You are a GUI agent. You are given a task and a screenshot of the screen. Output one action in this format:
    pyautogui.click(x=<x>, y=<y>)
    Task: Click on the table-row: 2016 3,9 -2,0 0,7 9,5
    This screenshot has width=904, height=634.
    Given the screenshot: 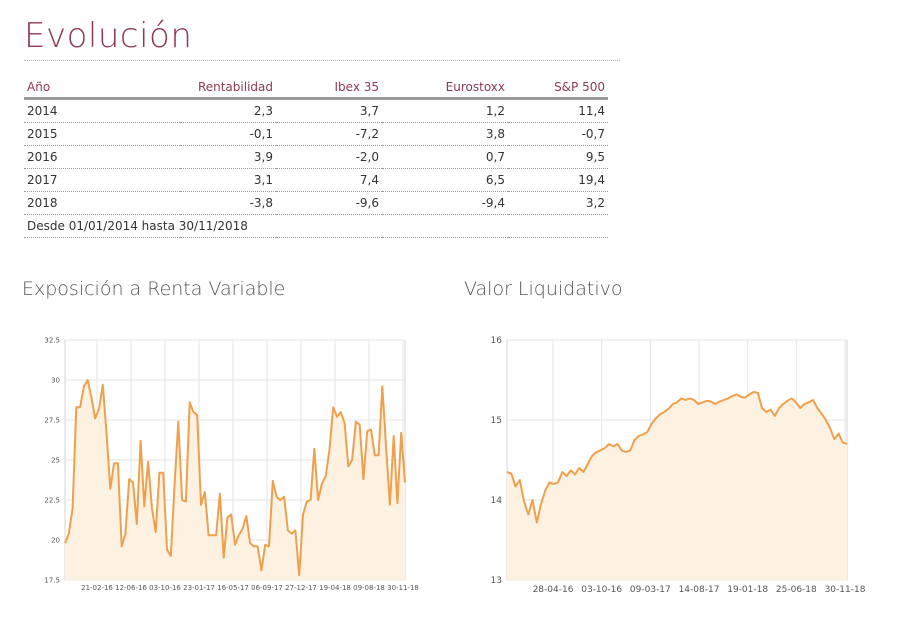 What is the action you would take?
    pyautogui.click(x=316, y=157)
    